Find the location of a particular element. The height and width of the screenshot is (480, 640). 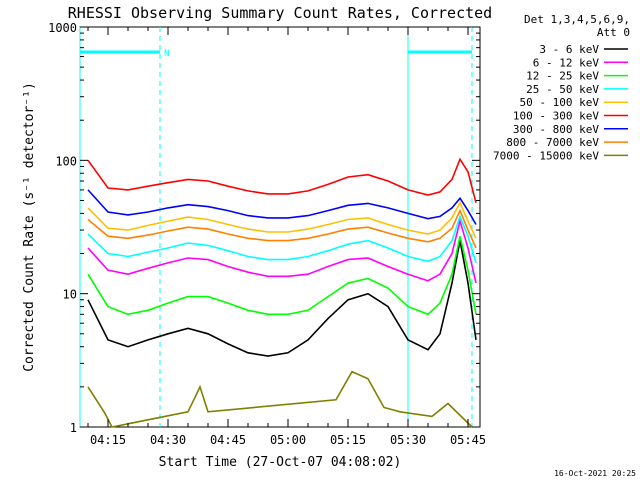

legend-label: 3 - 6 keV is located at coordinates (569, 49).